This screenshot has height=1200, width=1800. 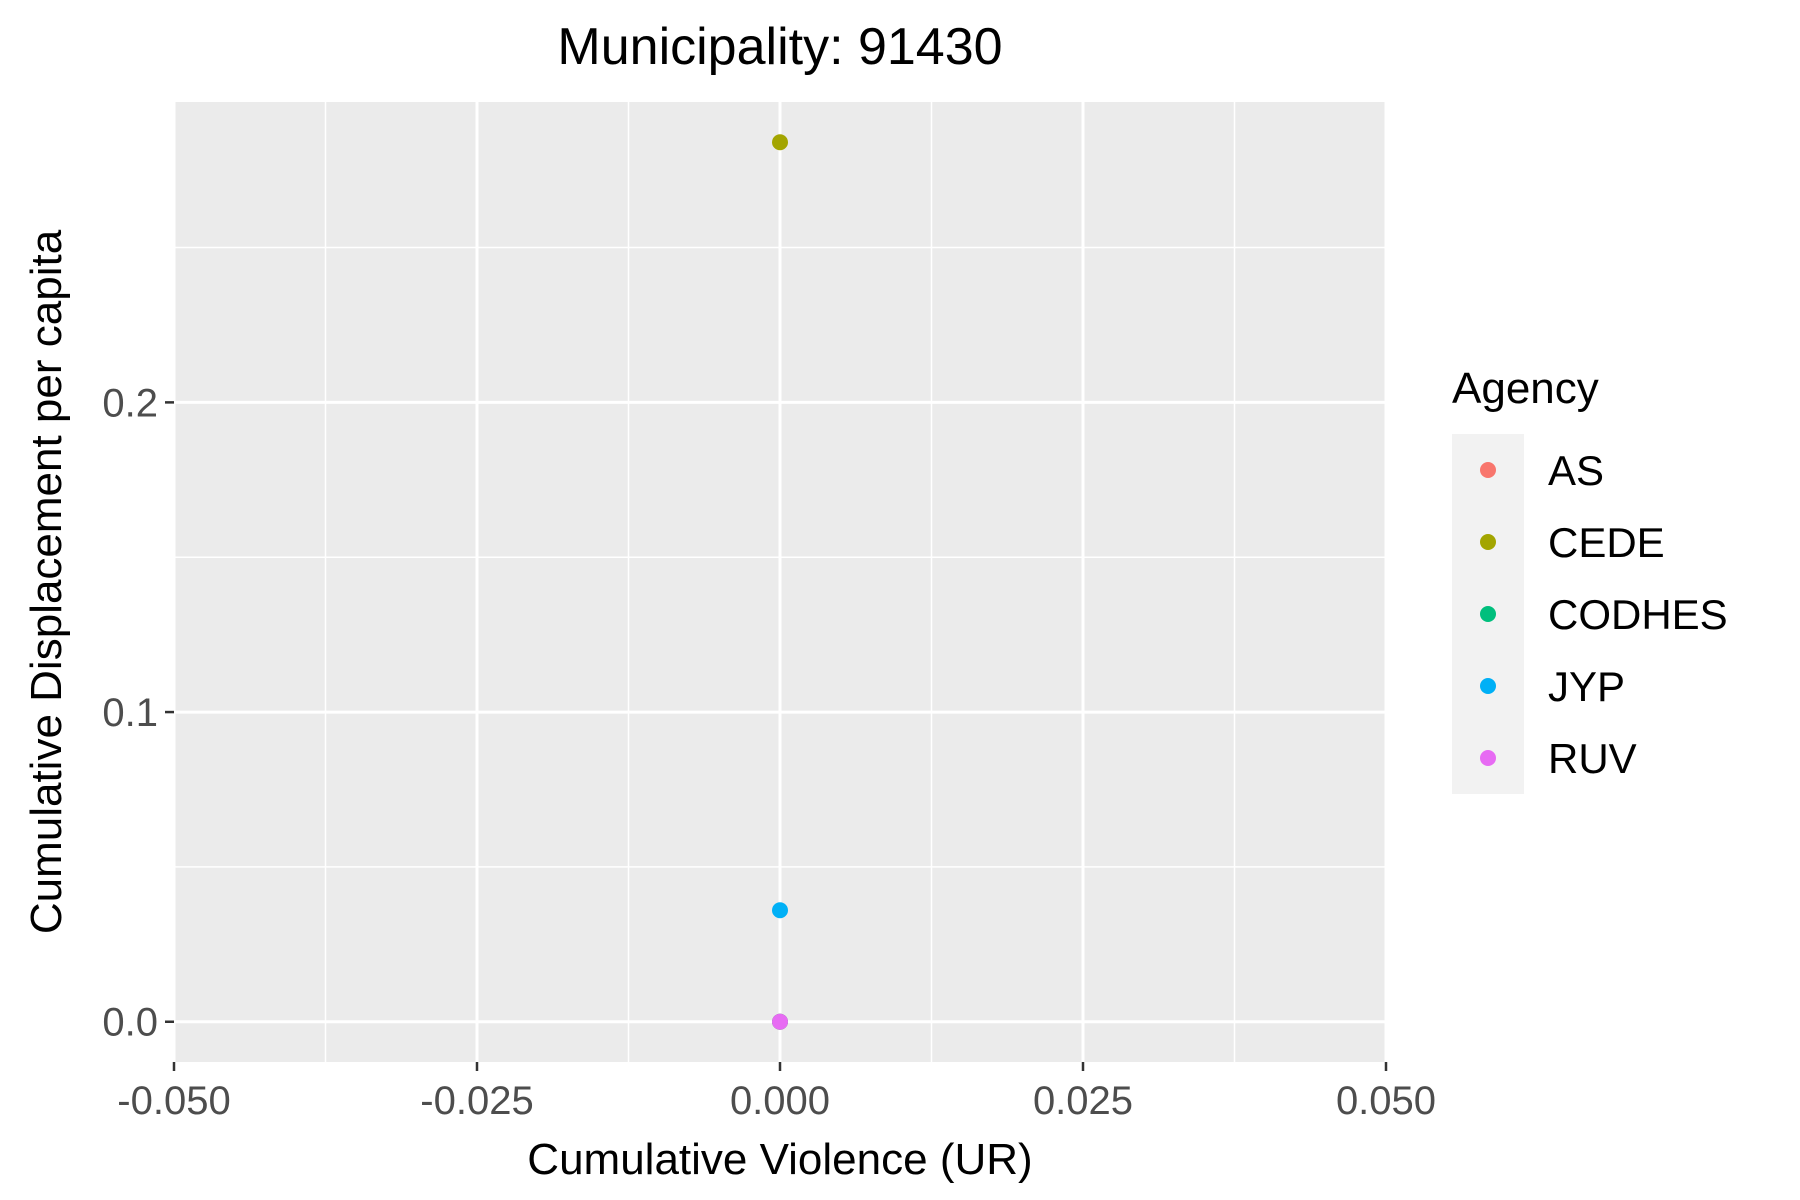 I want to click on x-tick-label: 0.050, so click(x=1386, y=1101).